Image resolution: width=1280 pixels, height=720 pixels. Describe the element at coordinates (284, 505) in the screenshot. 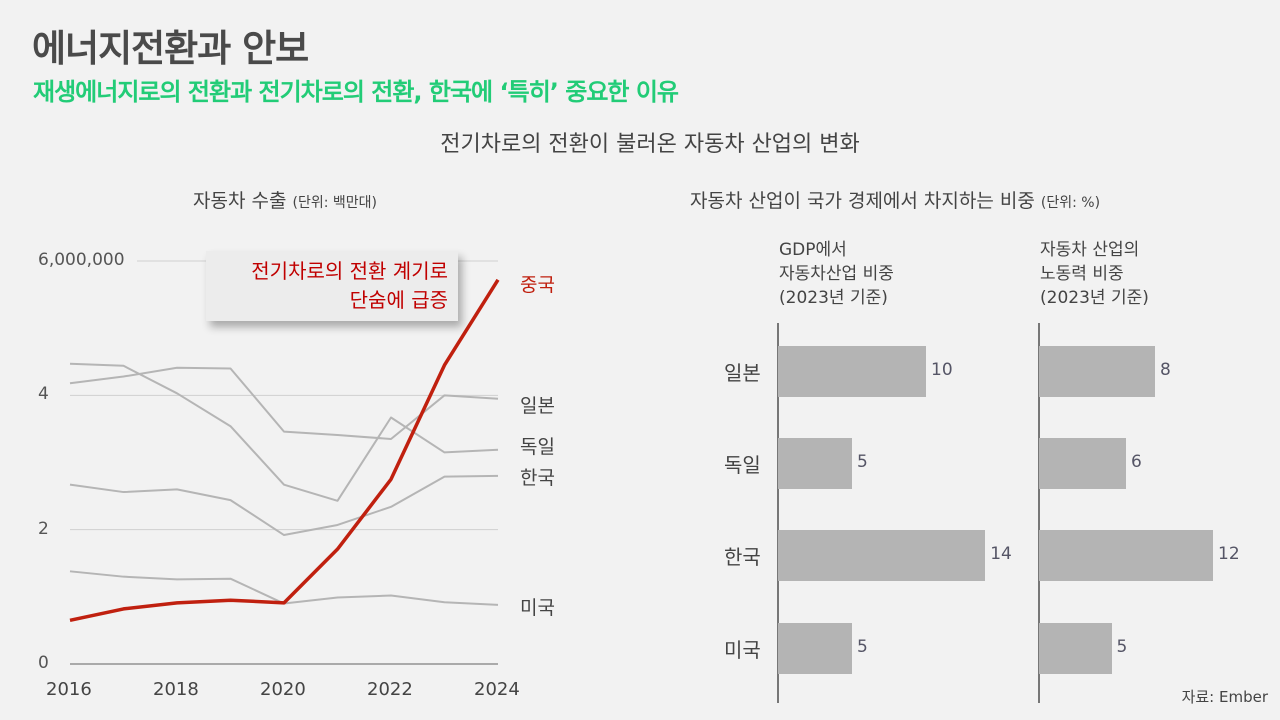

I see `series-line-한국` at that location.